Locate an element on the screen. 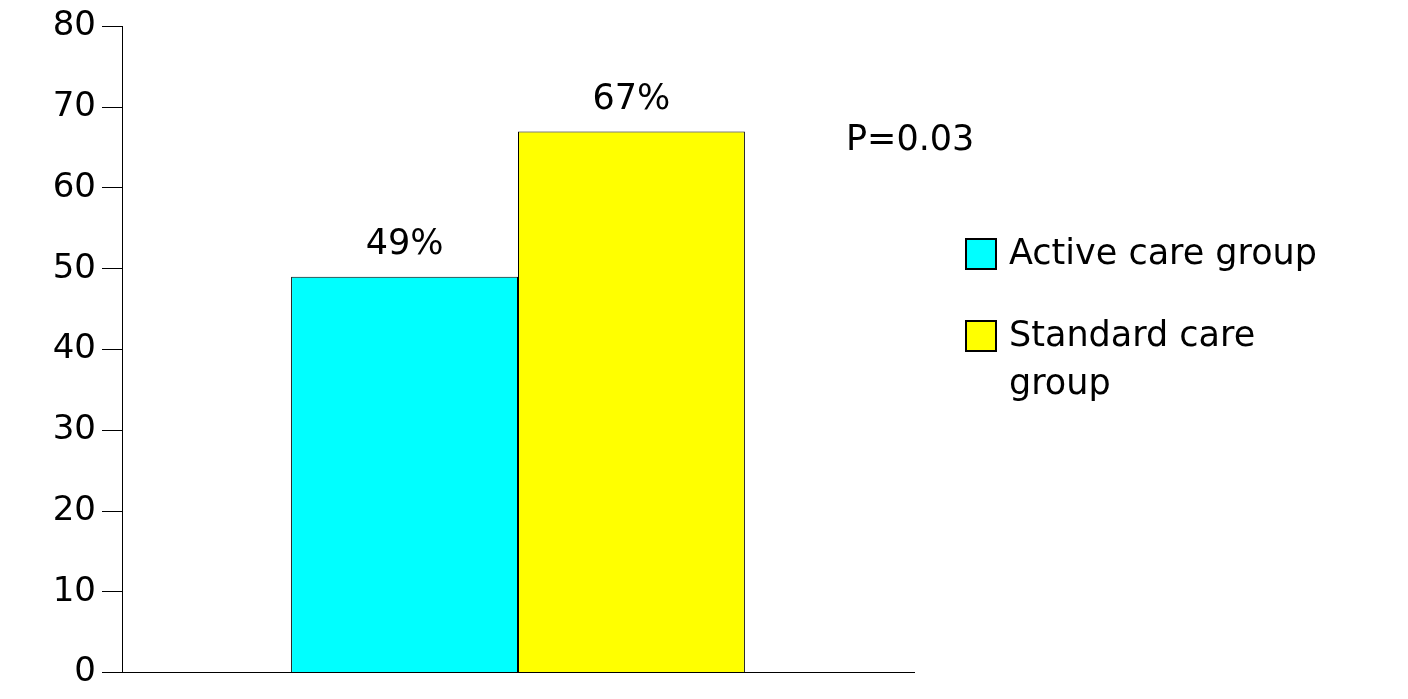 The height and width of the screenshot is (699, 1408). y-tick-label: 40 is located at coordinates (74, 346).